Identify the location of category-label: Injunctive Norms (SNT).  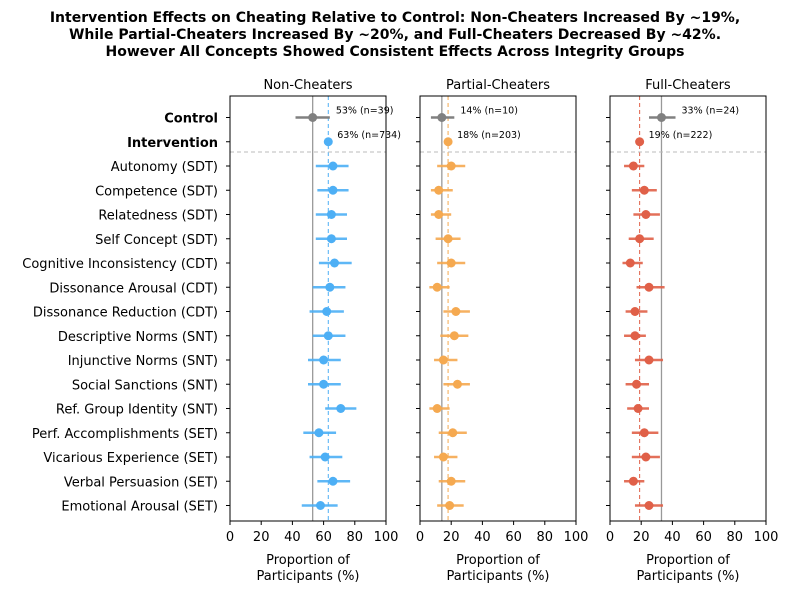
(143, 361).